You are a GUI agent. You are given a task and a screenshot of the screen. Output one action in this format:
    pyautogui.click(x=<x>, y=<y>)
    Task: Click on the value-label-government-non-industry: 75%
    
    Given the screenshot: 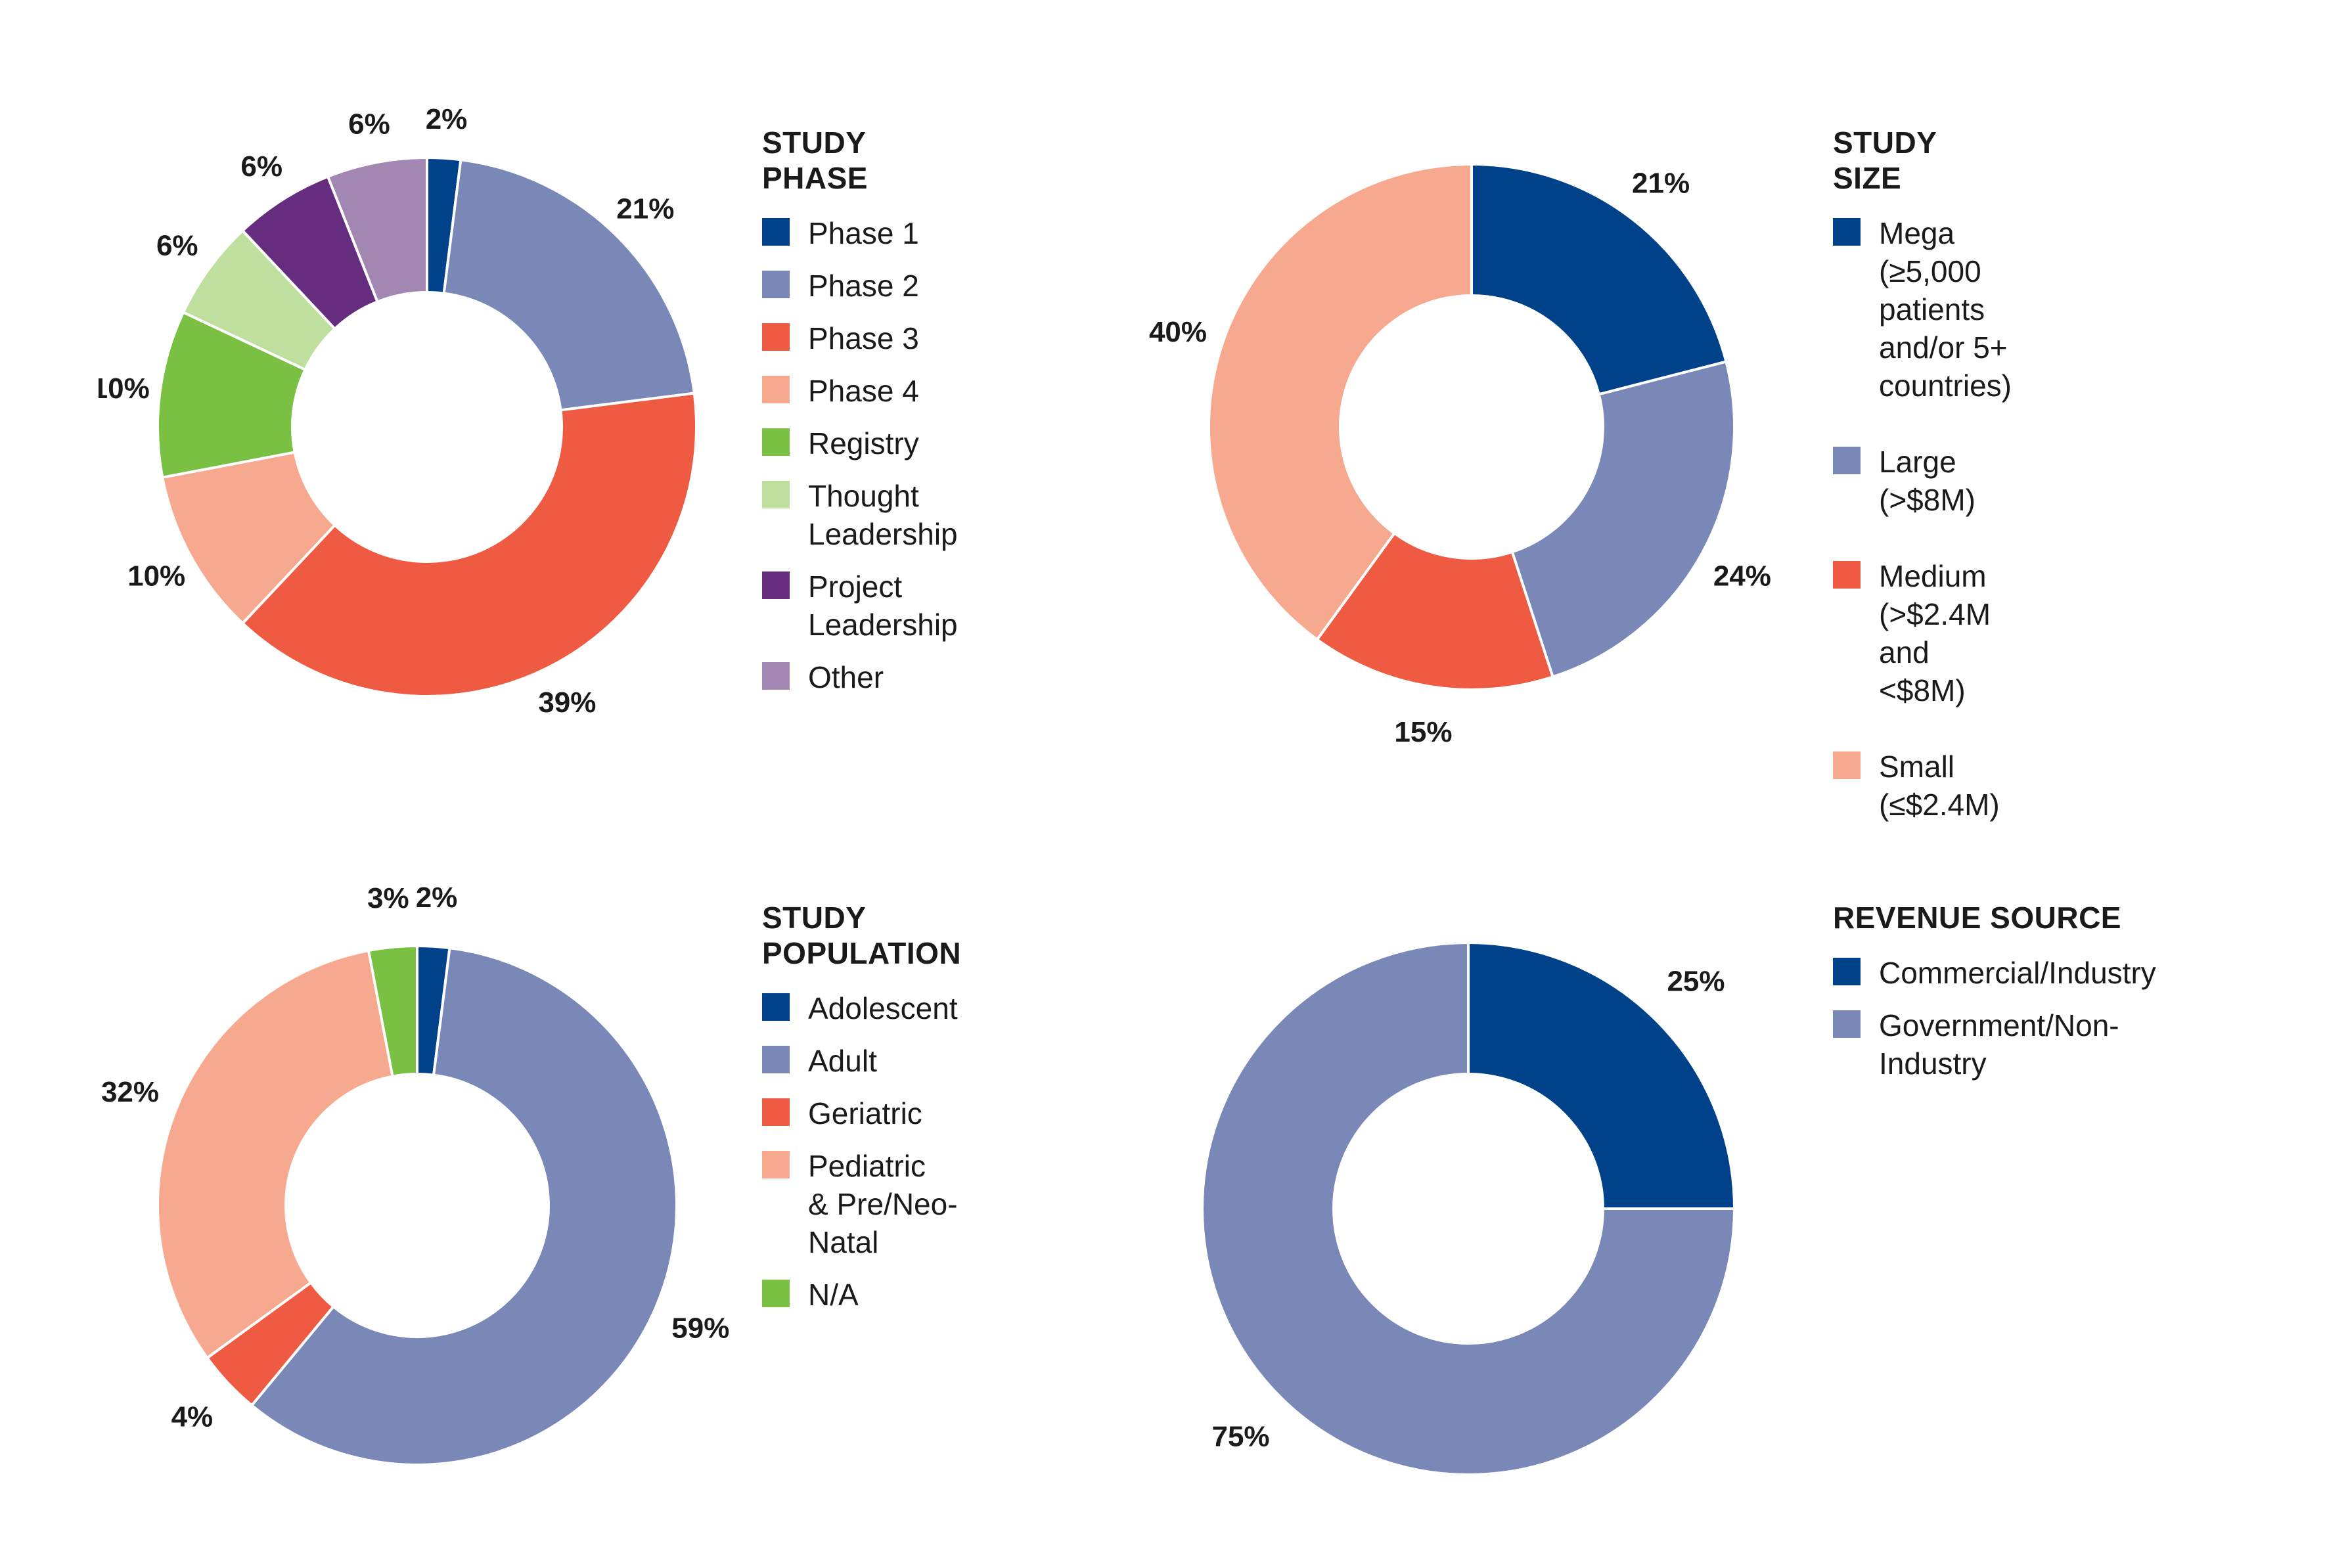 What is the action you would take?
    pyautogui.click(x=1240, y=1436)
    